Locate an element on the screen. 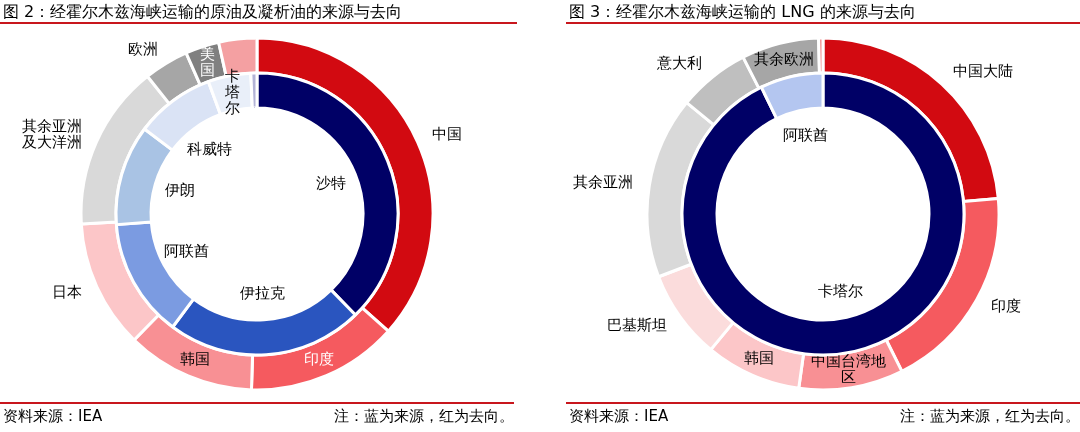 This screenshot has height=432, width=1080. slice-label: 科威特 is located at coordinates (209, 148).